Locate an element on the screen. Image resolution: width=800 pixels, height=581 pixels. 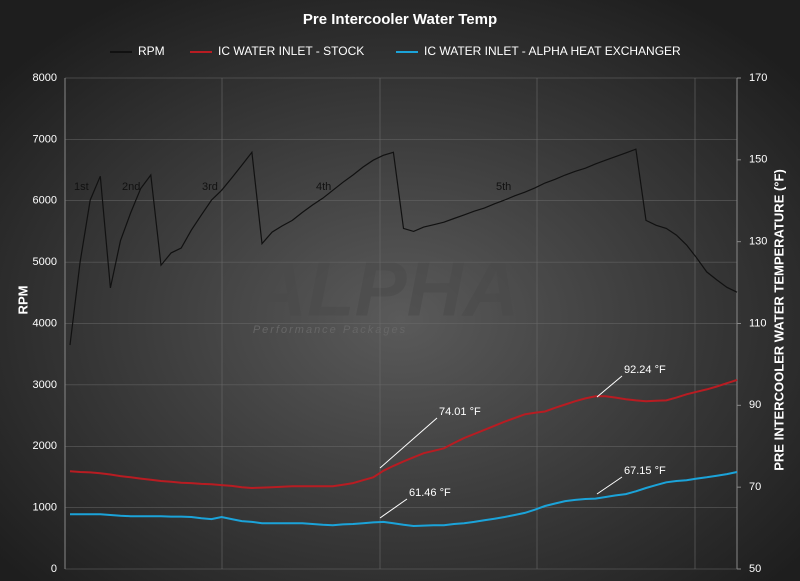
y-tick-label: 5000 is located at coordinates (45, 262).